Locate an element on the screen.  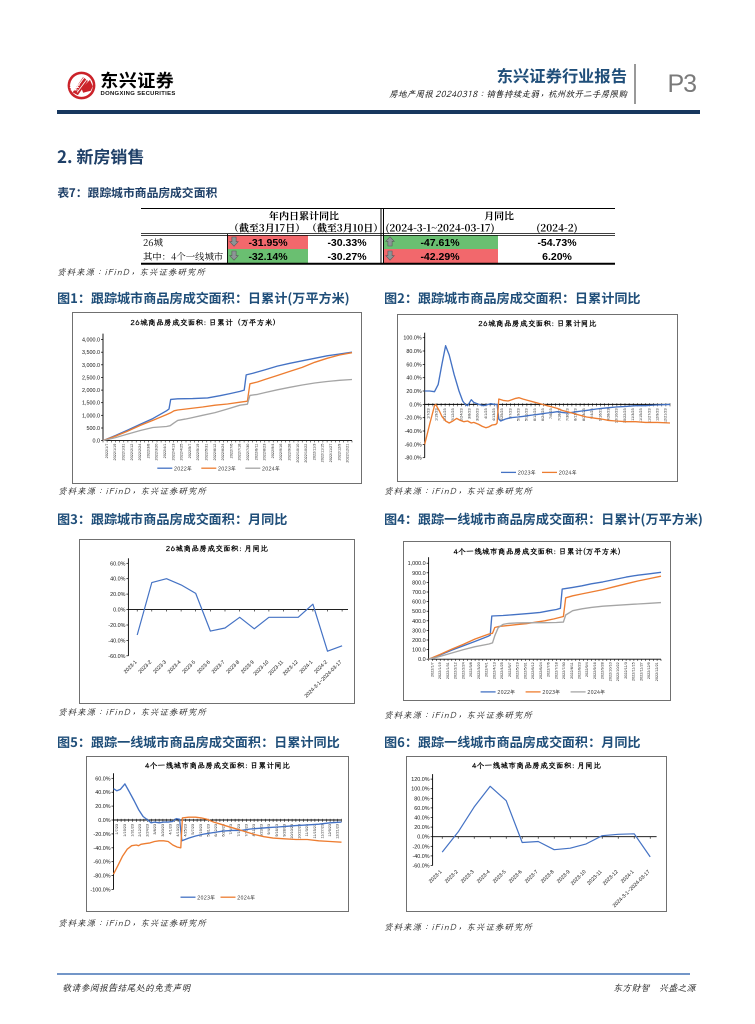
svg-text: -80.0% is located at coordinates (412, 459).